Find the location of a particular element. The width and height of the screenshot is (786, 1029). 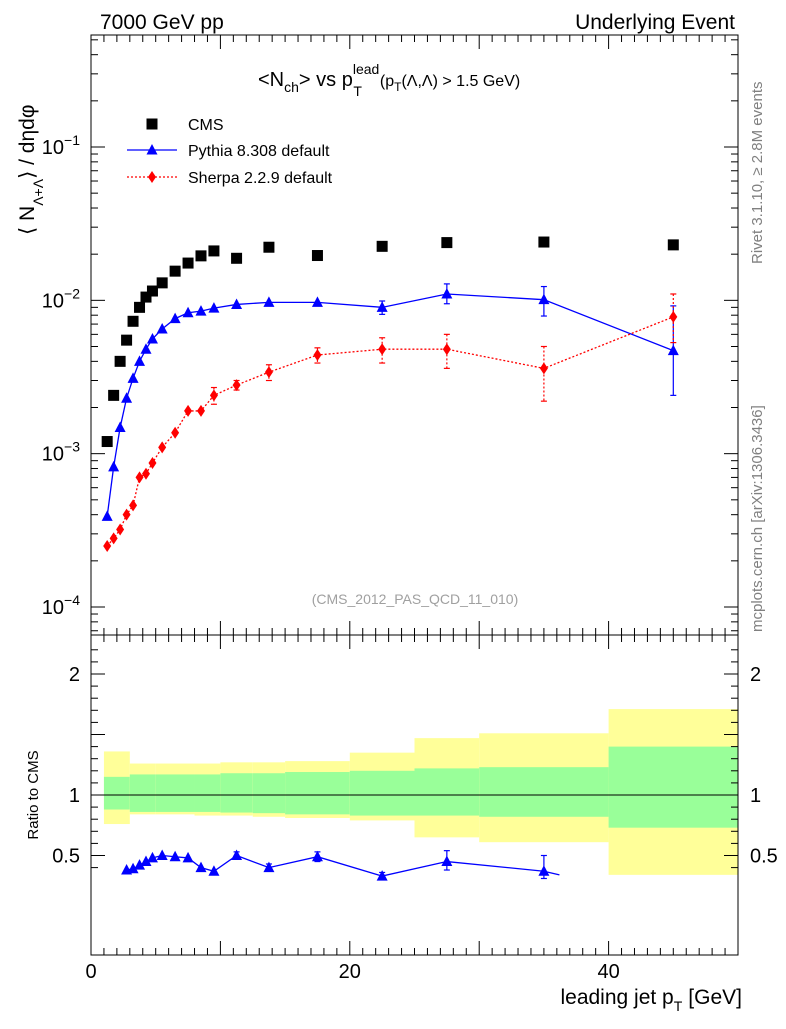

header-right: Underlying Event is located at coordinates (655, 22).